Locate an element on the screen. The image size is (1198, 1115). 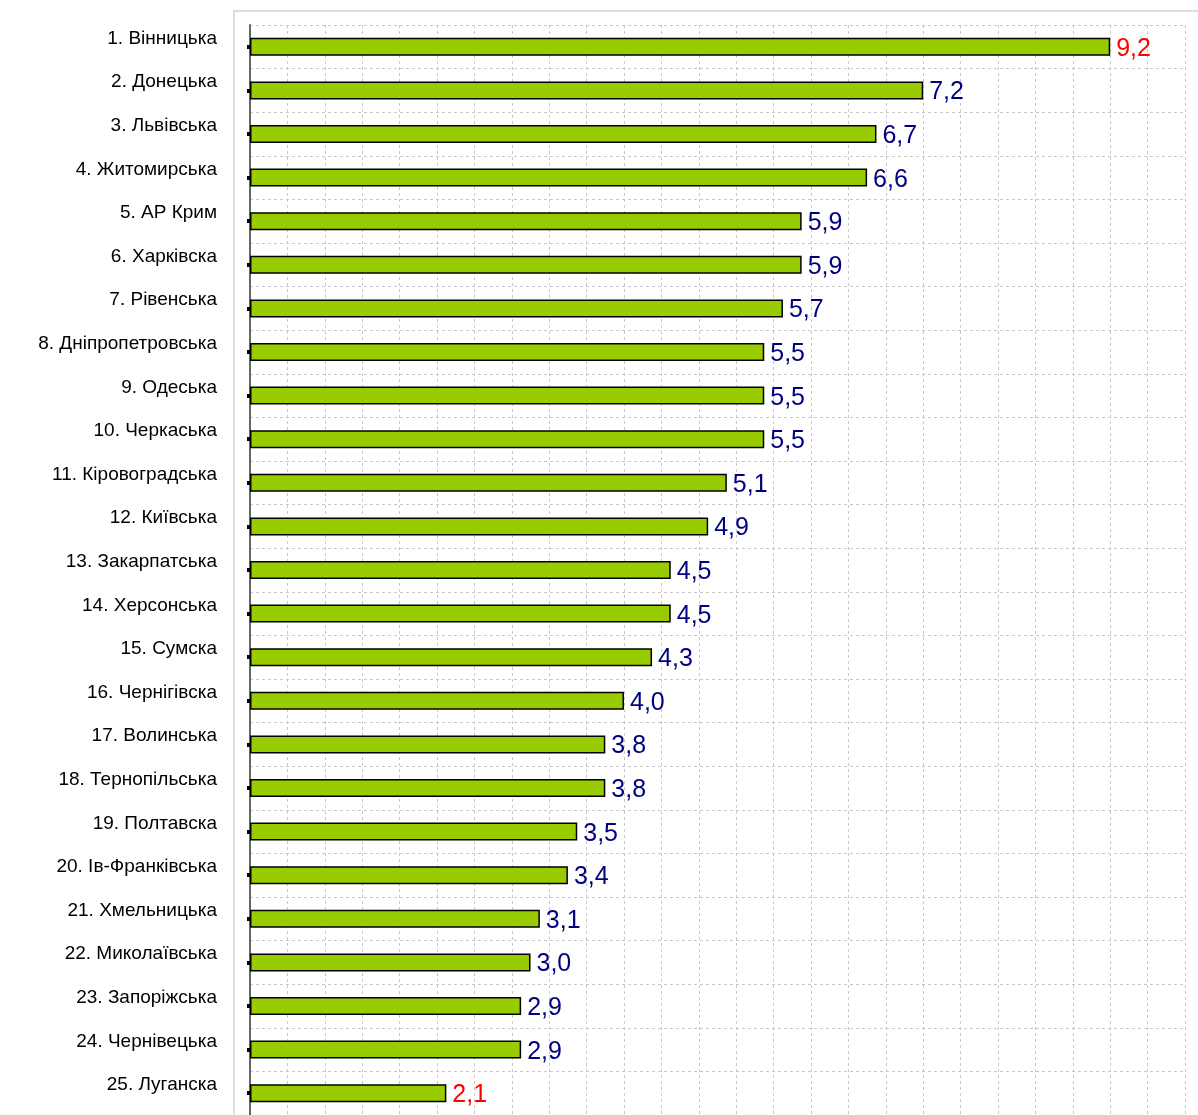
y-tick-label: 6. Харківска is located at coordinates (164, 255).